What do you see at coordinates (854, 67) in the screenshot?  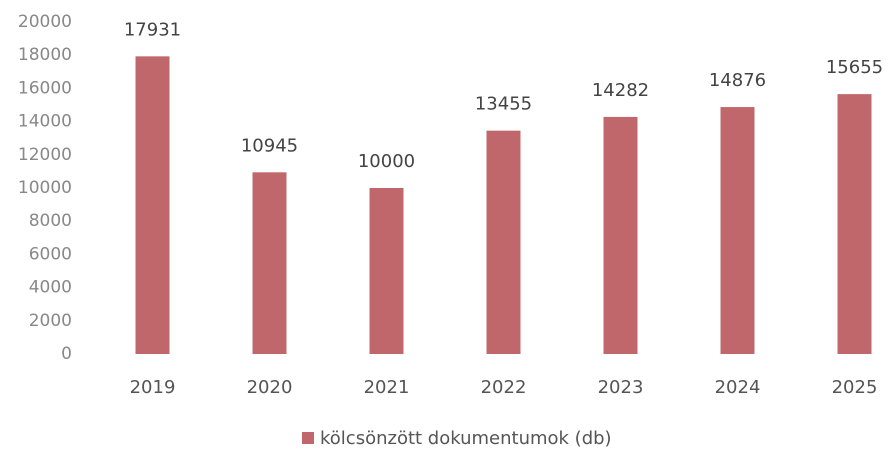 I see `data-label: 15655` at bounding box center [854, 67].